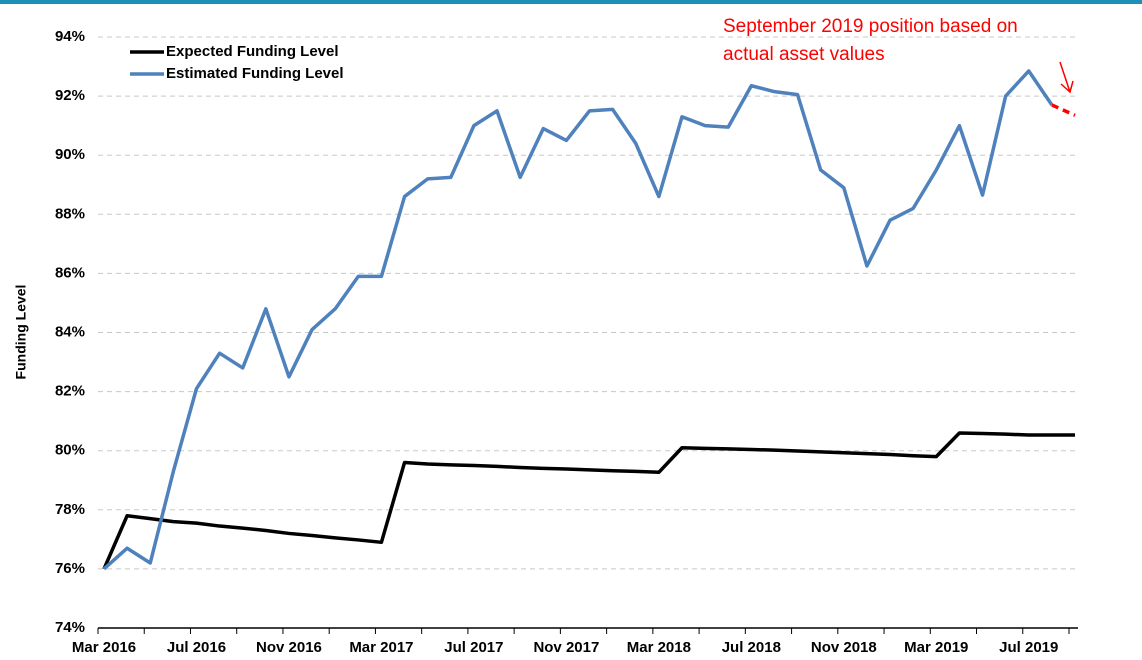 The height and width of the screenshot is (660, 1142). I want to click on x-tick-label: Jul 2017, so click(473, 647).